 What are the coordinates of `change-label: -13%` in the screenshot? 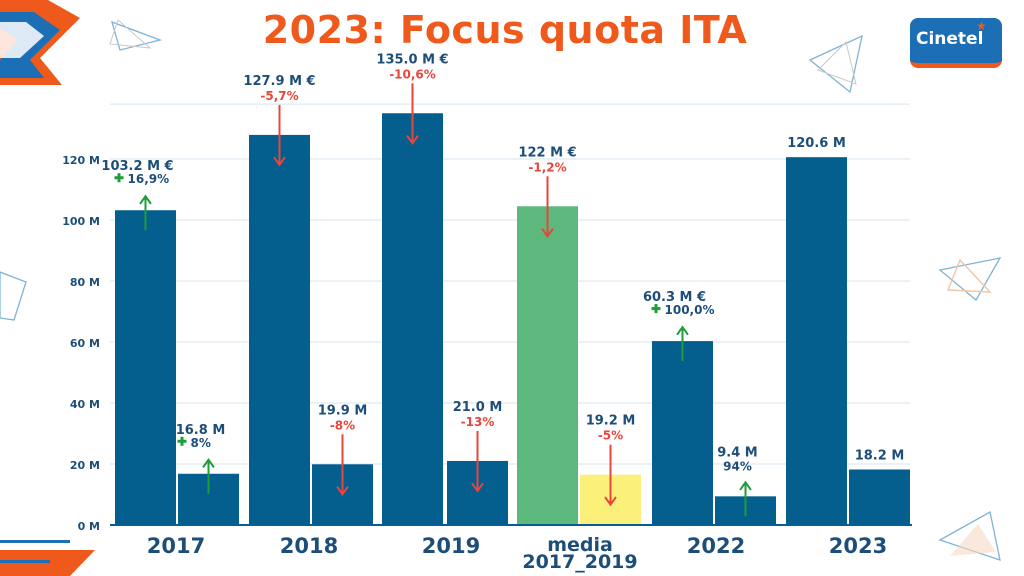 It's located at (478, 422).